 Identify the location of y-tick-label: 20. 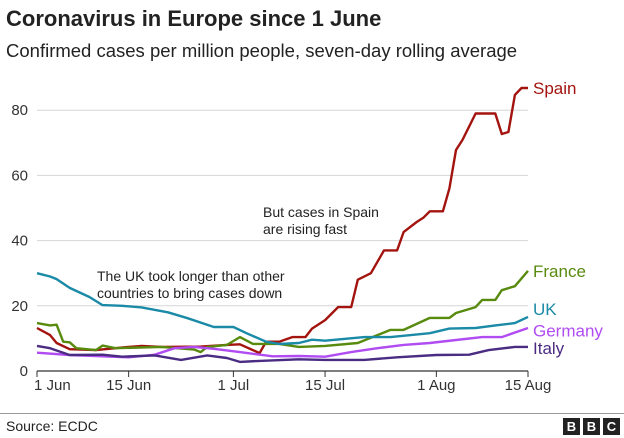
(19, 306).